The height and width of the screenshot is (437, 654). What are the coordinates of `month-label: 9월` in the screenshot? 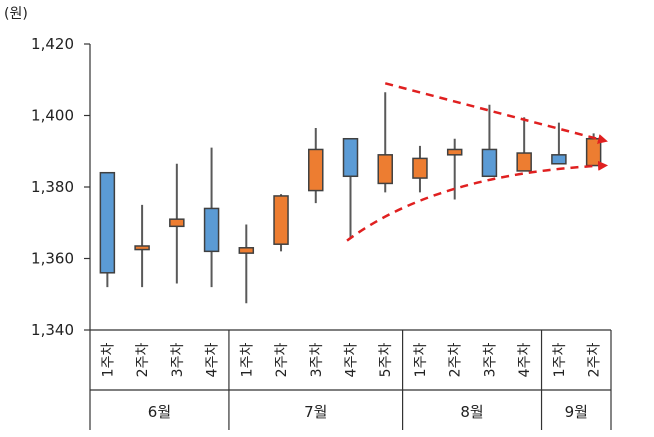 It's located at (576, 412).